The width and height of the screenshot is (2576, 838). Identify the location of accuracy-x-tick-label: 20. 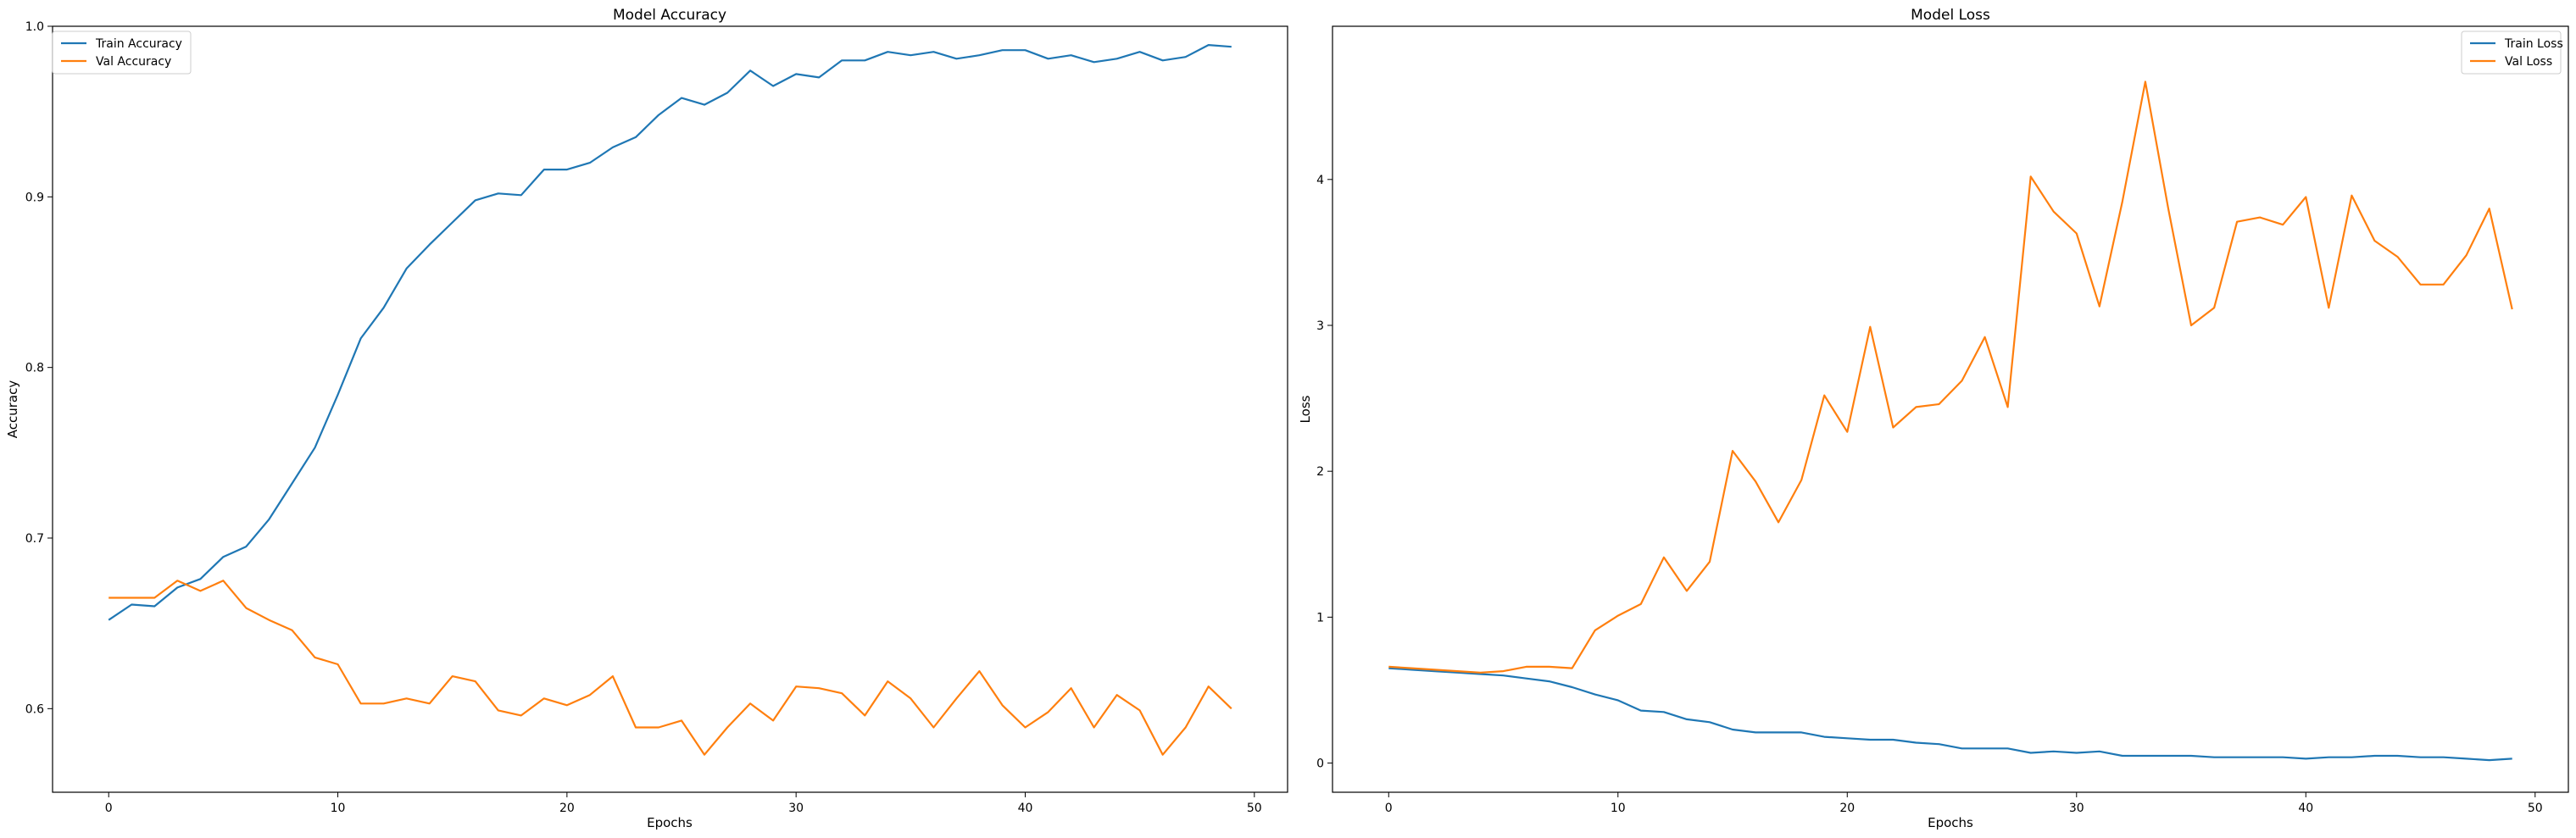
(567, 808).